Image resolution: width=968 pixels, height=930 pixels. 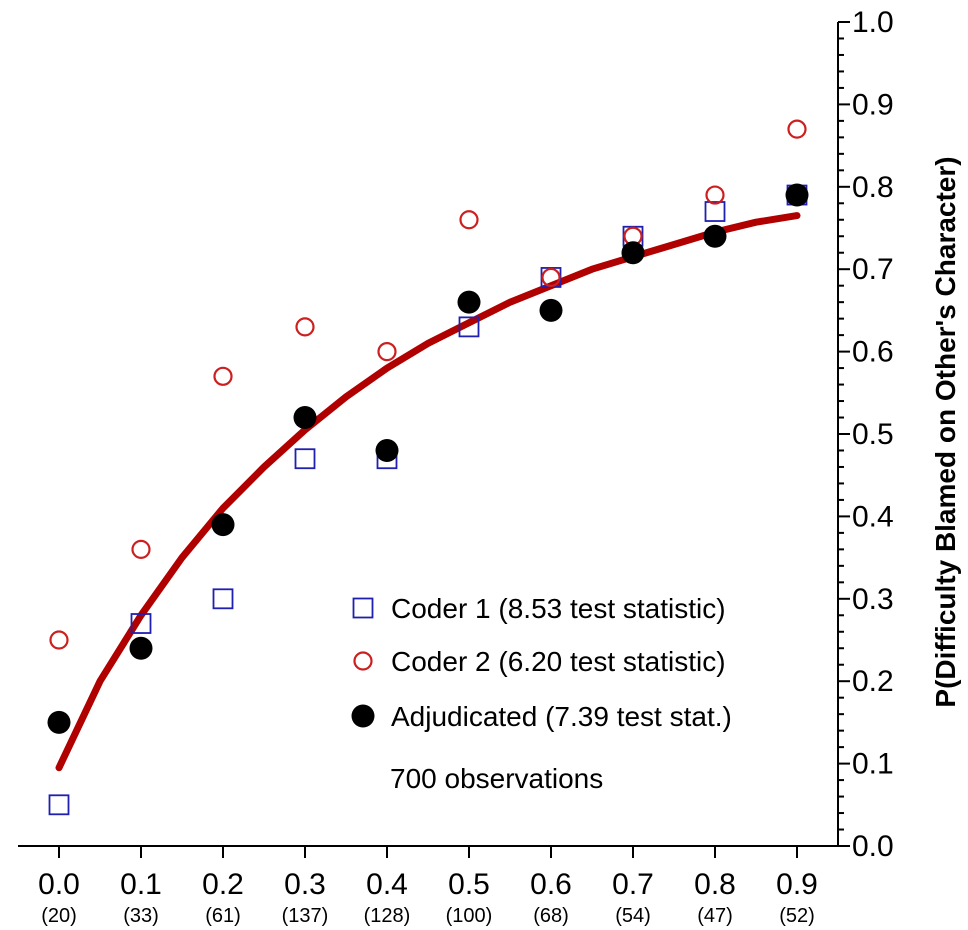 I want to click on legend-coder2-label: Coder 2 (6.20 test statistic), so click(x=558, y=661).